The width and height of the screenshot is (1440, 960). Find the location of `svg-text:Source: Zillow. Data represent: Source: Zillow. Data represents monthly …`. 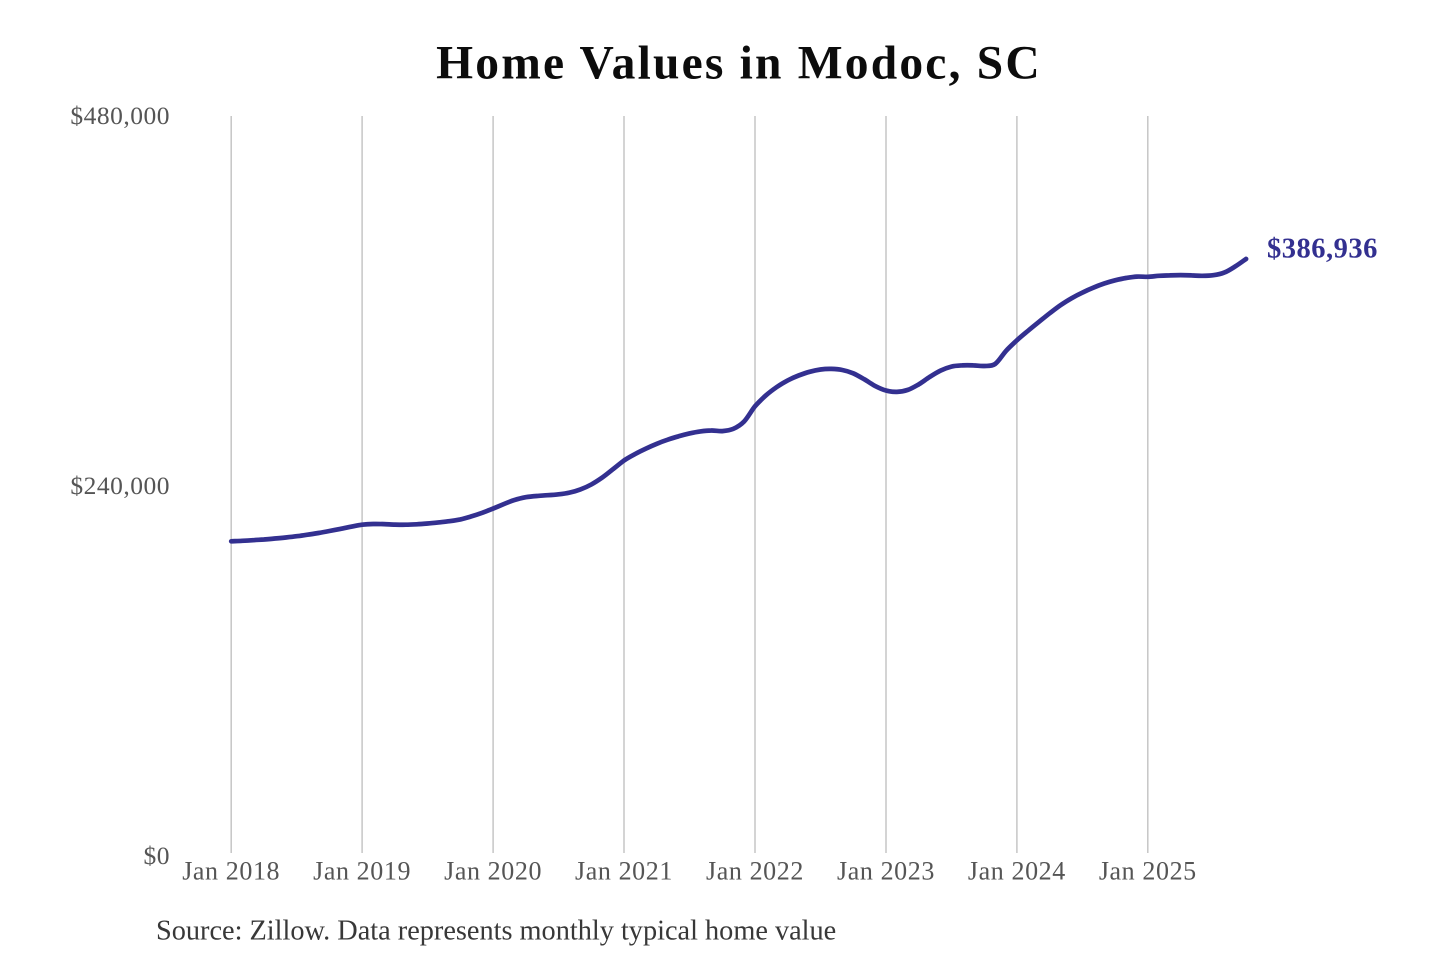

svg-text:Source: Zillow. Data represent: Source: Zillow. Data represents monthly … is located at coordinates (496, 931).